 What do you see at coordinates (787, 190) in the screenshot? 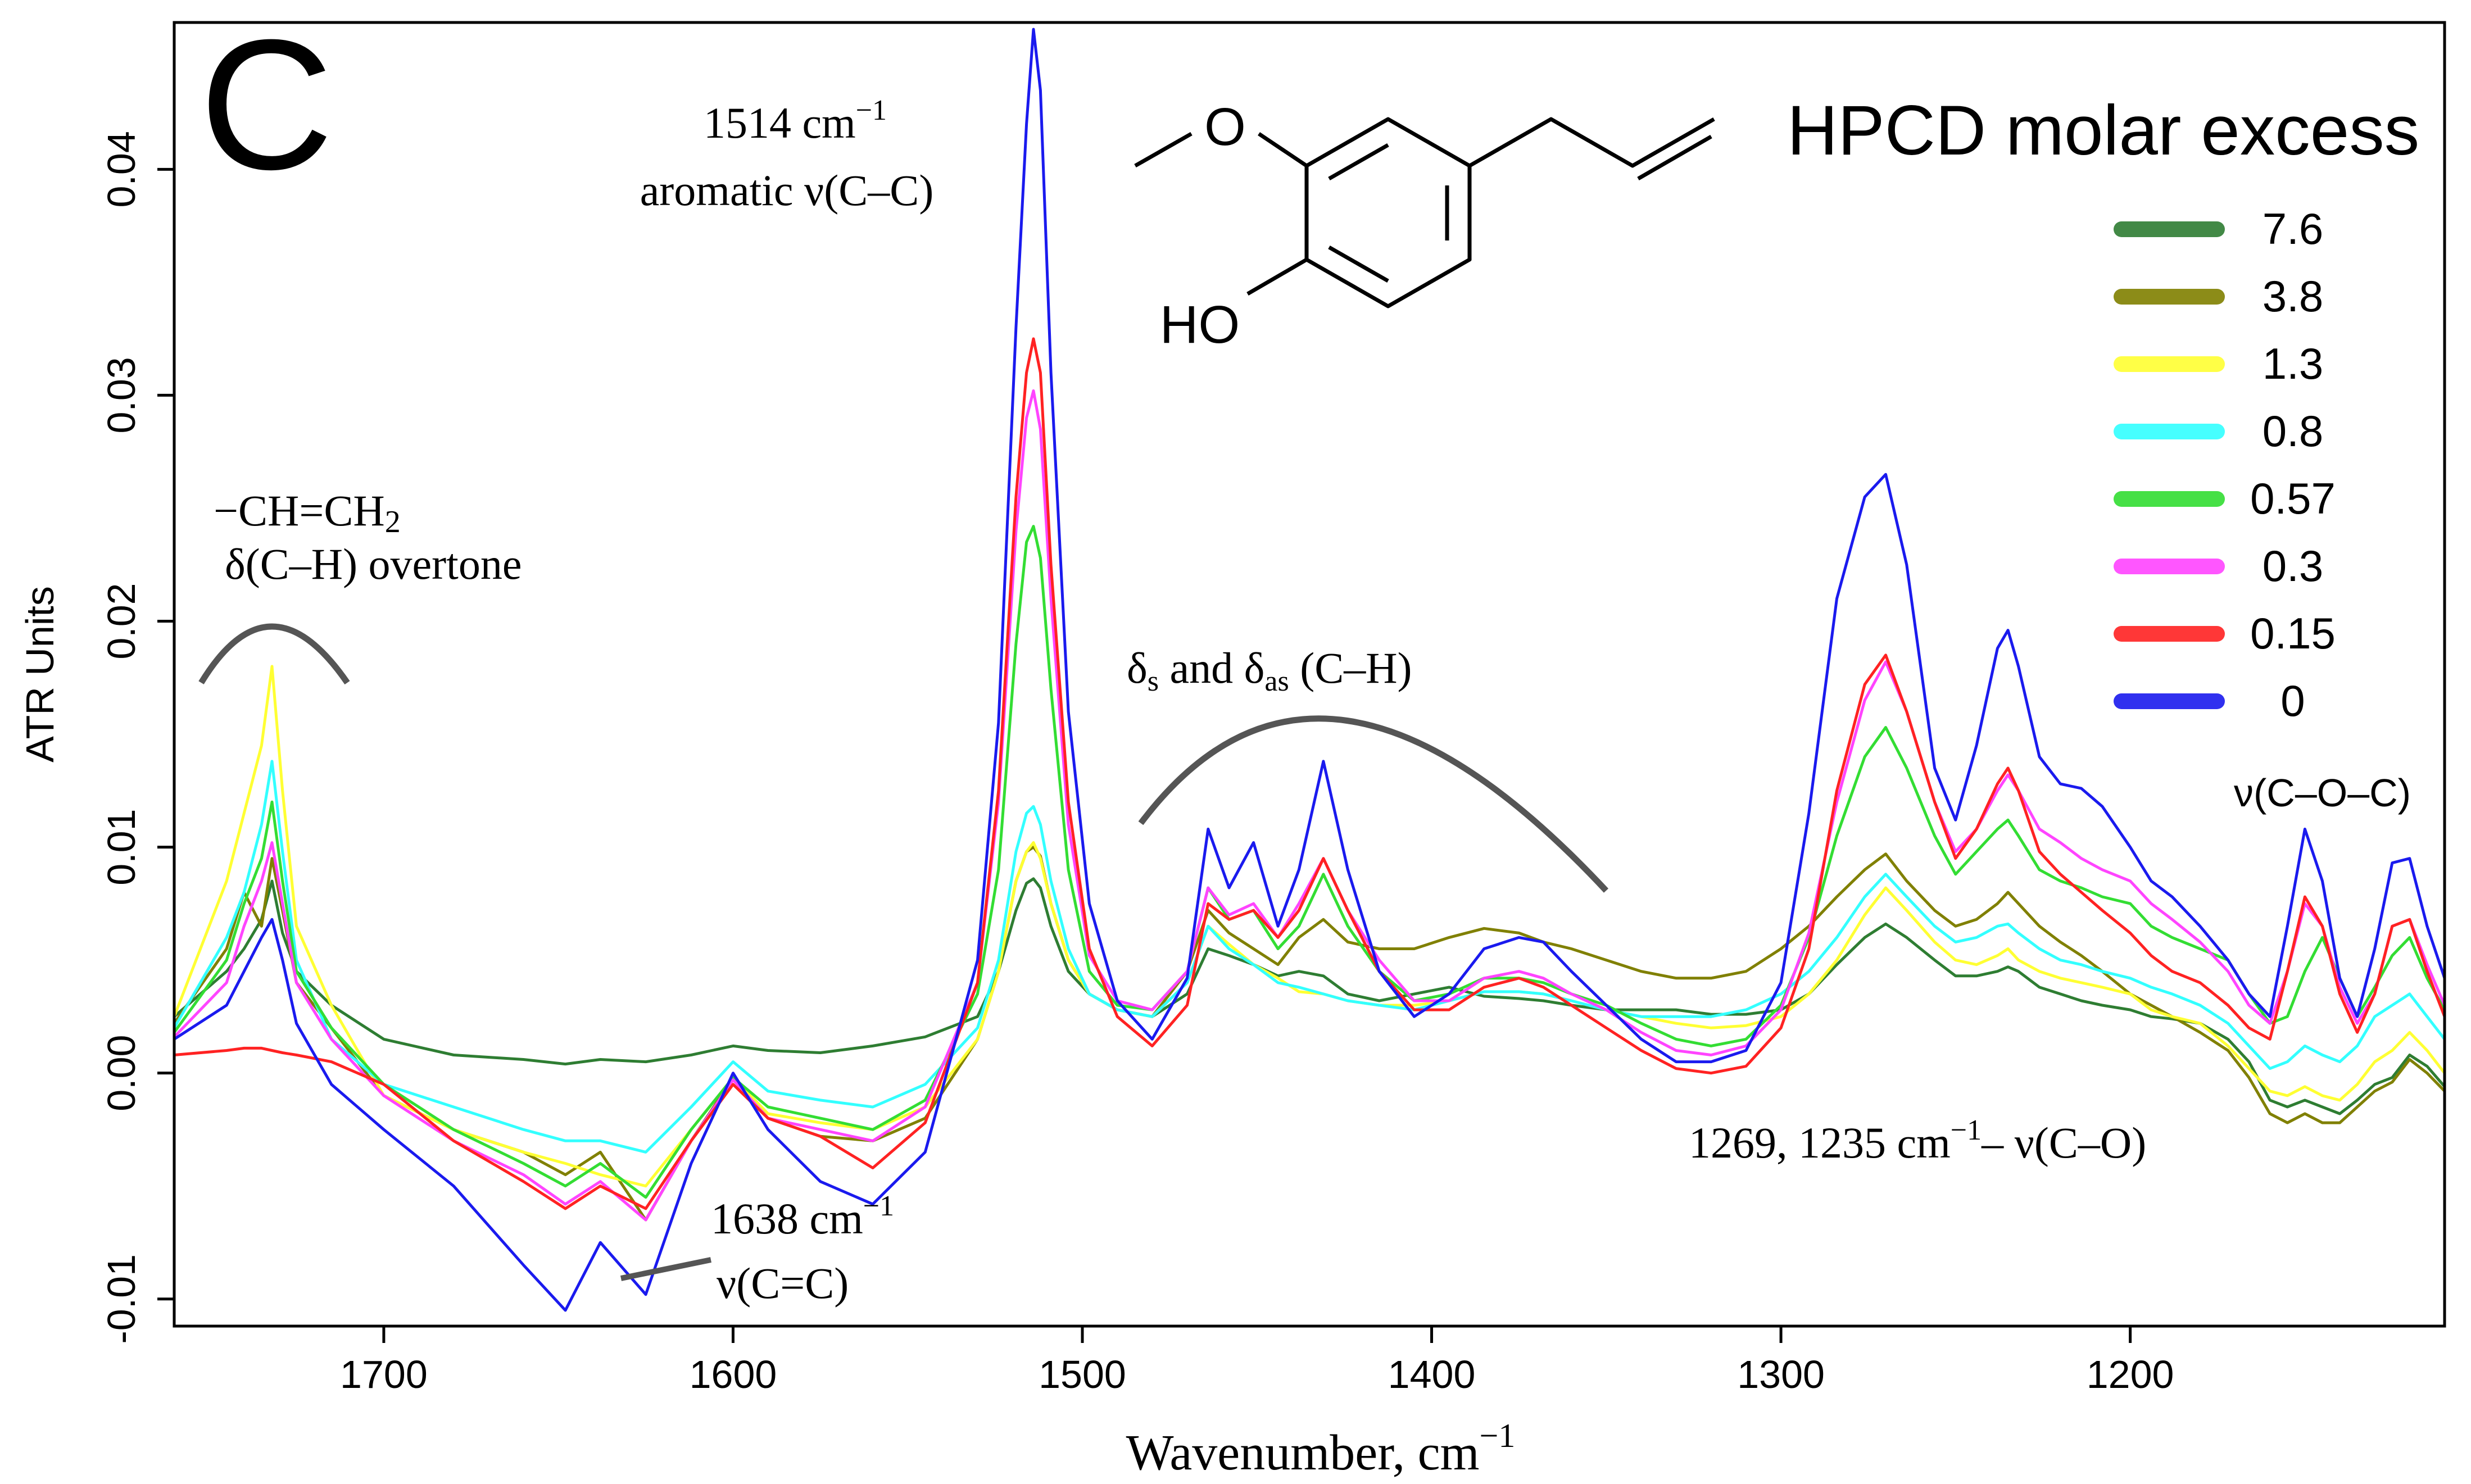
I see `annotation-1514-line2: aromatic ν(C–C)` at bounding box center [787, 190].